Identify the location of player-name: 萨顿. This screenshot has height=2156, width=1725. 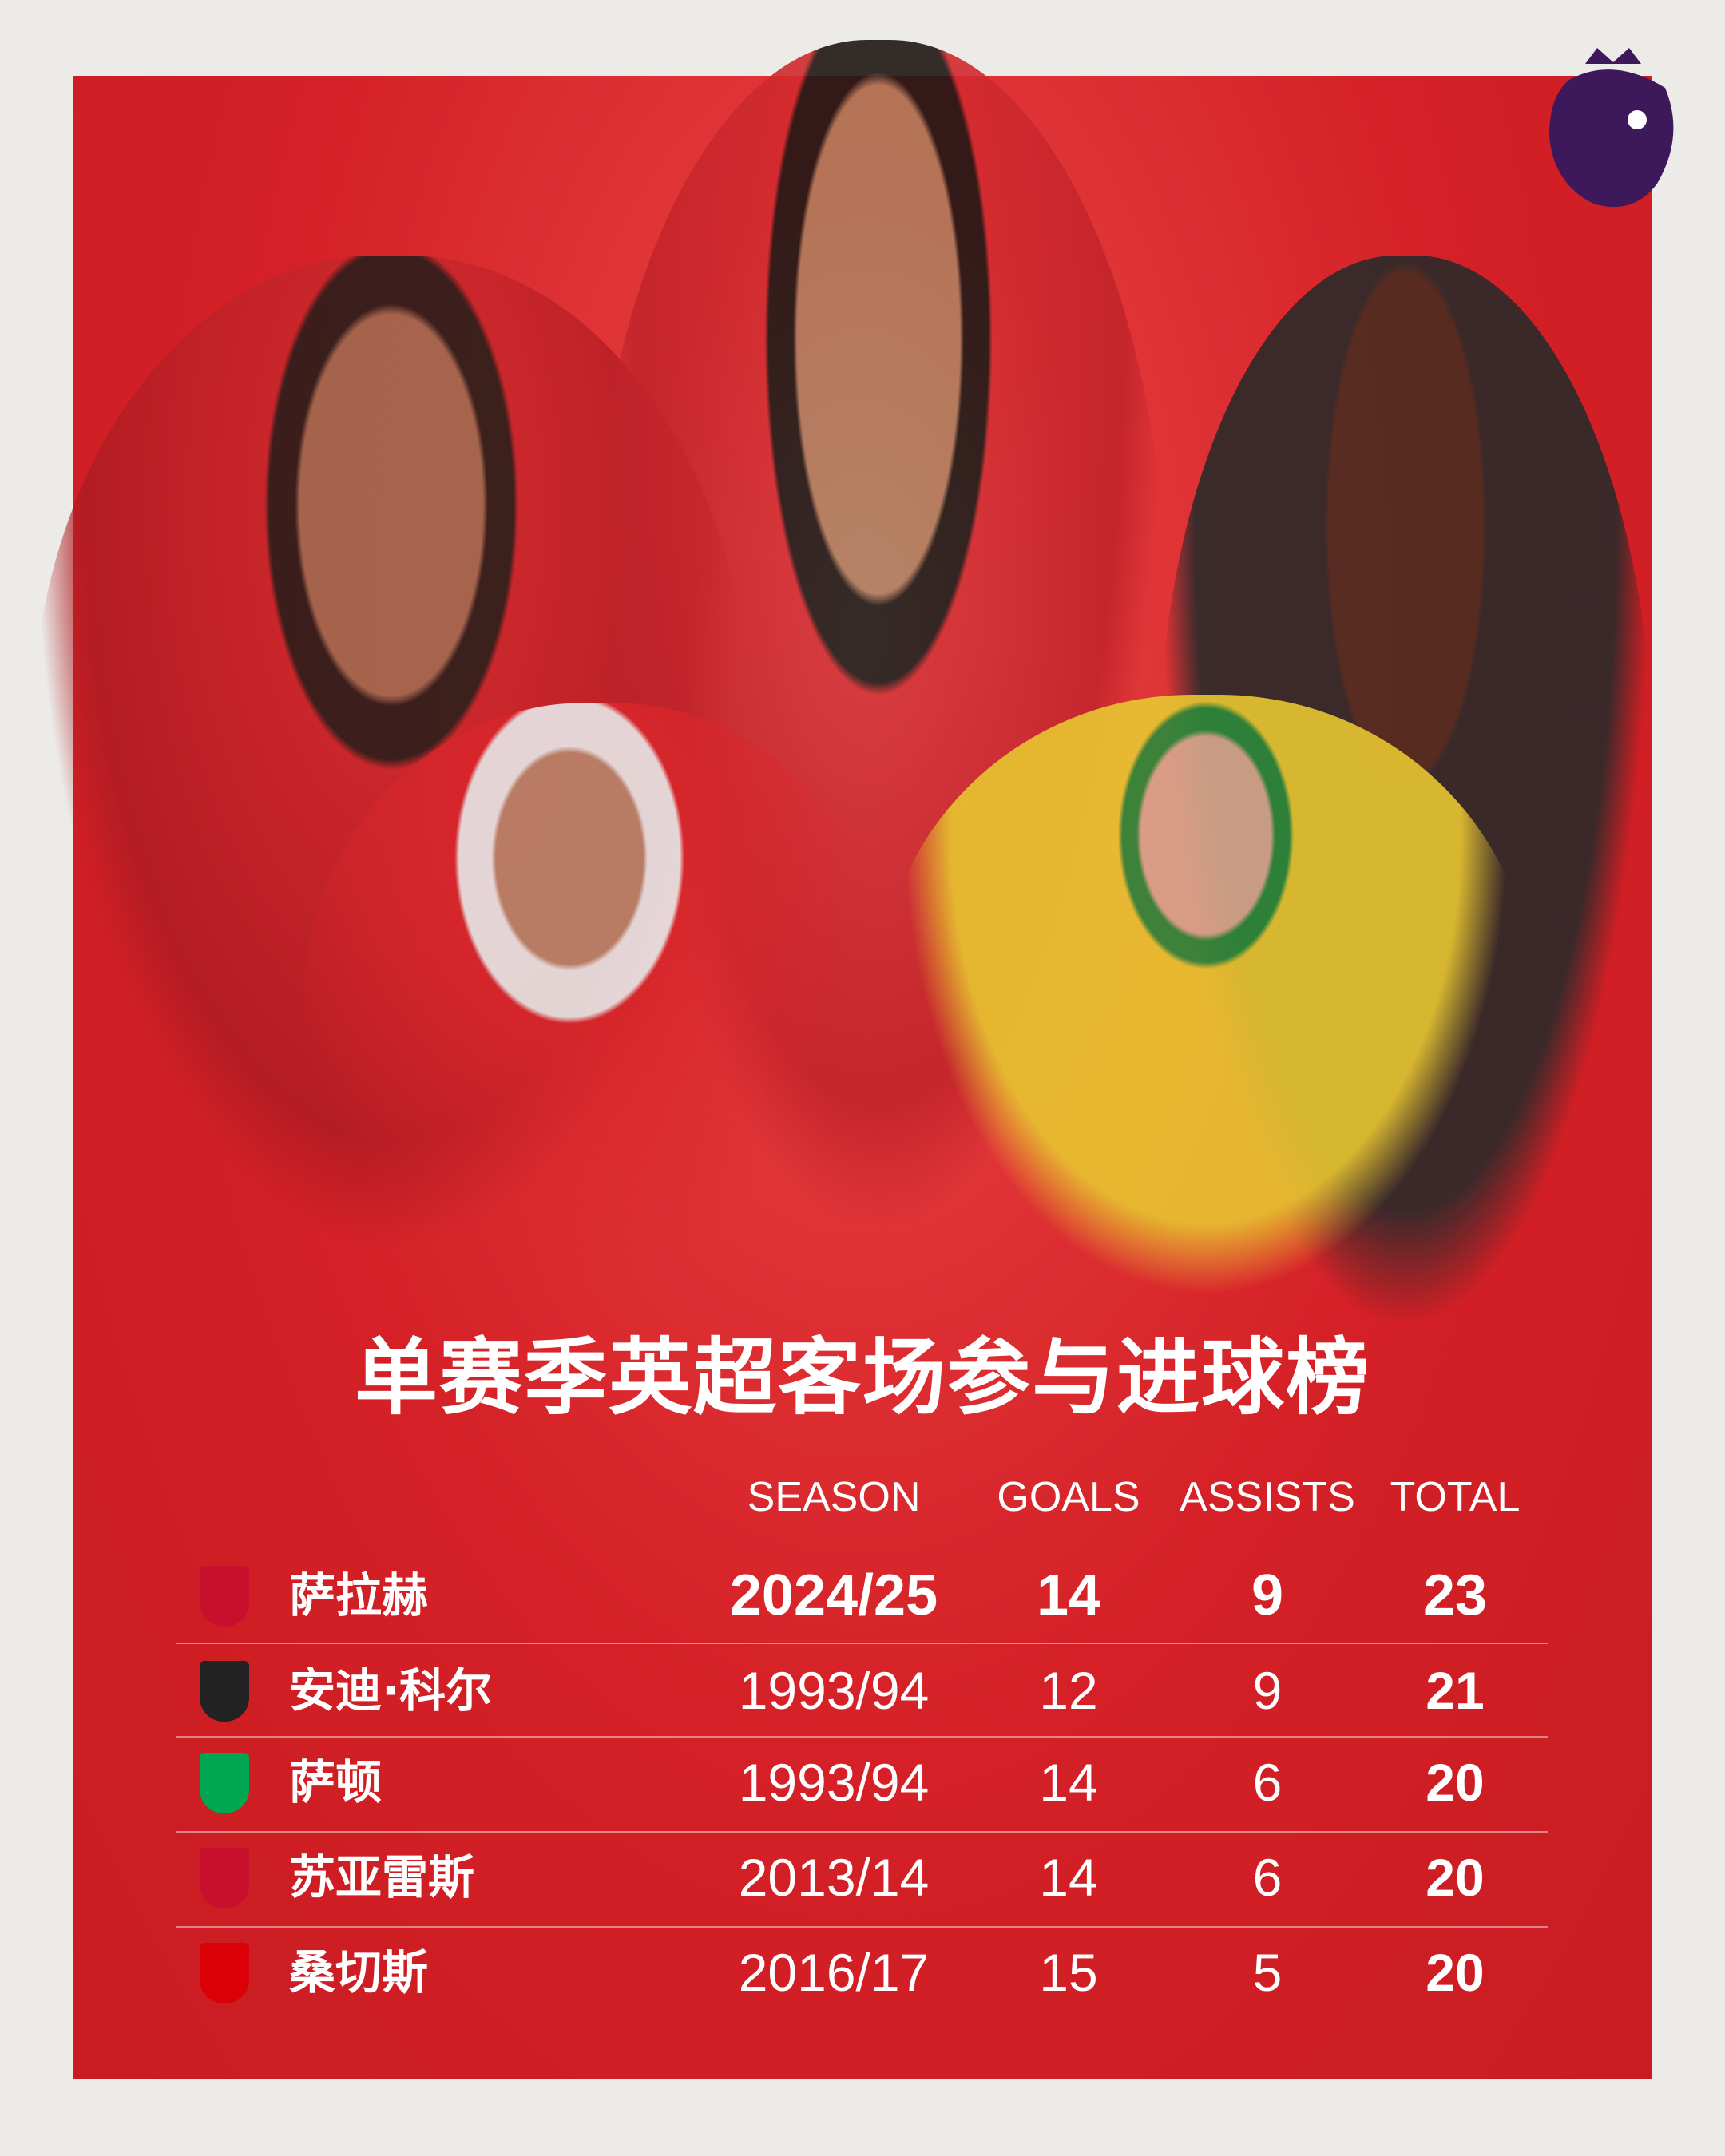
(336, 1782).